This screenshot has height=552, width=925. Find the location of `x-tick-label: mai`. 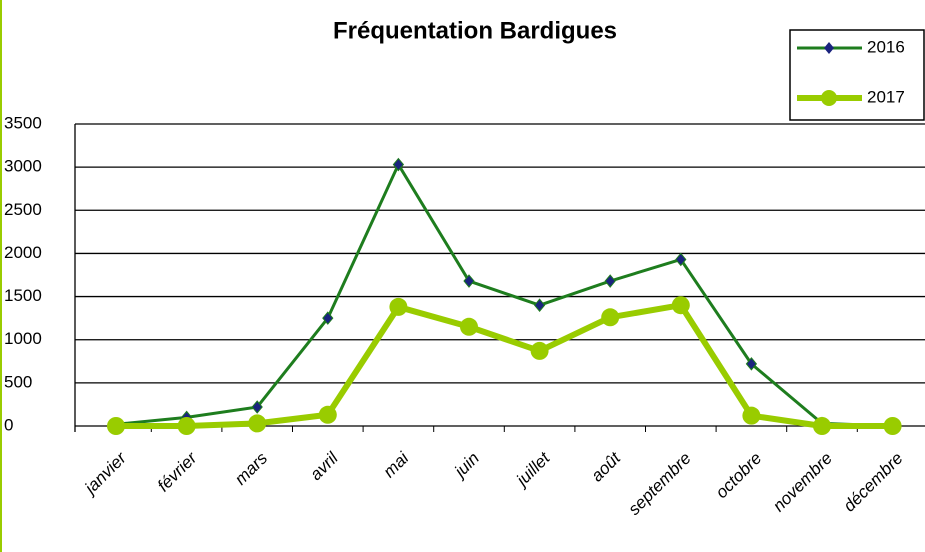

x-tick-label: mai is located at coordinates (397, 465).